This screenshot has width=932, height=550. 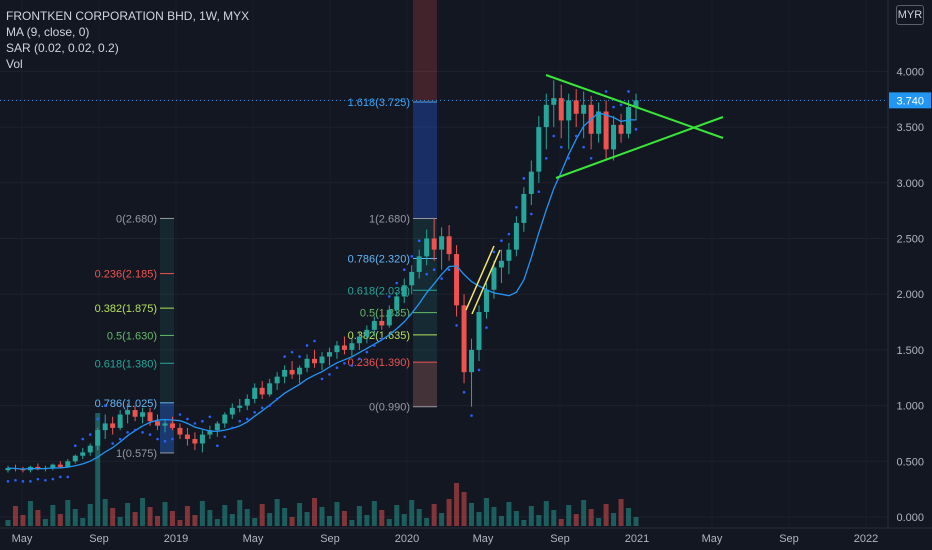 What do you see at coordinates (379, 291) in the screenshot?
I see `fib-right-level-label: 0.618(2.035)` at bounding box center [379, 291].